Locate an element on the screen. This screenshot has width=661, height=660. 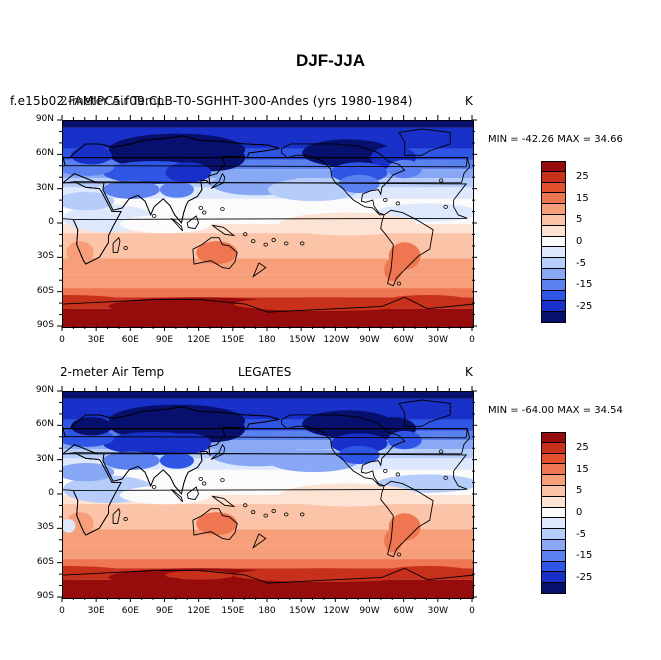
colorbar-label: 0 is located at coordinates (579, 241).